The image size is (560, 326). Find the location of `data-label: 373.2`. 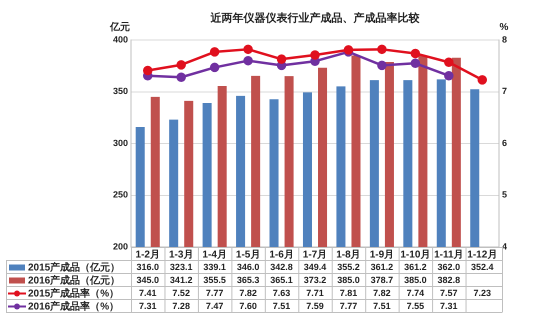

data-label: 373.2 is located at coordinates (315, 279).